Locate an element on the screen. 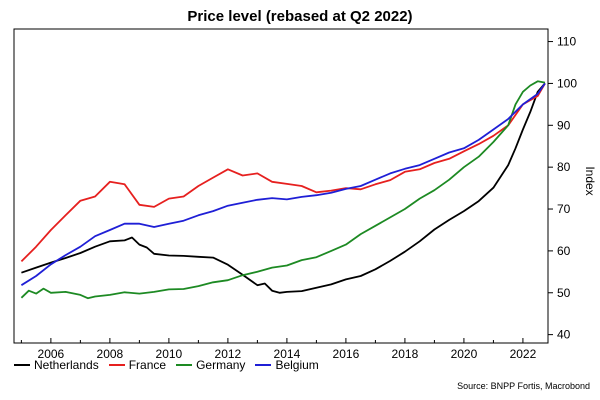 The height and width of the screenshot is (400, 600). legend-item-belgium: Belgium is located at coordinates (287, 365).